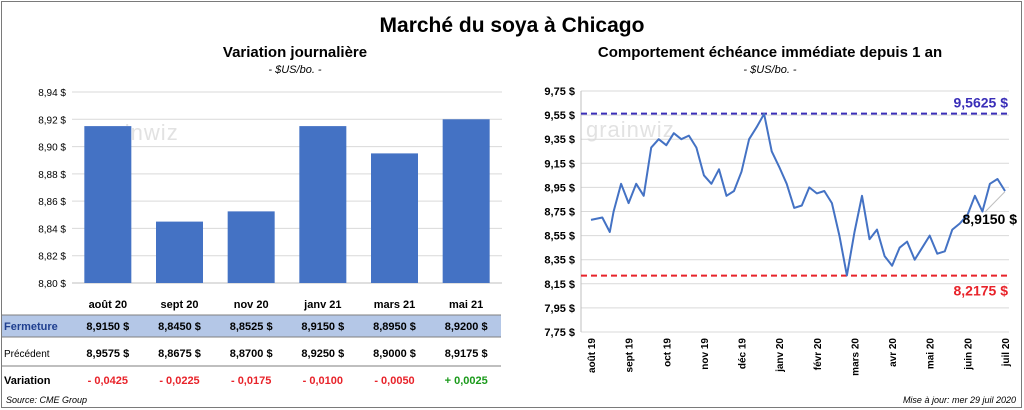 The image size is (1024, 410). What do you see at coordinates (770, 70) in the screenshot?
I see `line-chart-unit: - $US/bo. -` at bounding box center [770, 70].